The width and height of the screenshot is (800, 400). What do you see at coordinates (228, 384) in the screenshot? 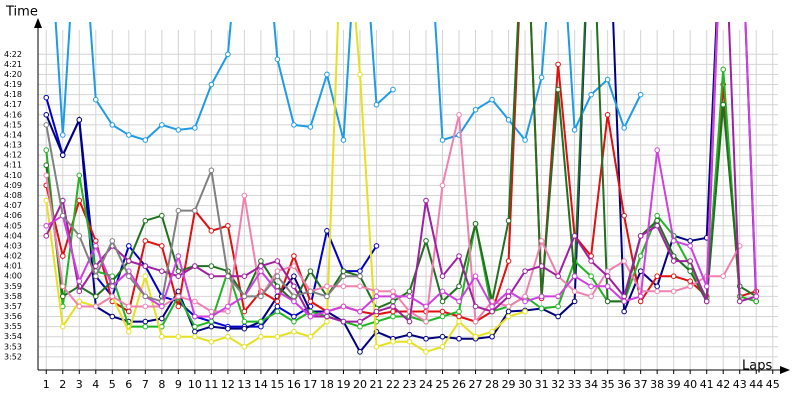
I see `x-tick-label: 12` at bounding box center [228, 384].